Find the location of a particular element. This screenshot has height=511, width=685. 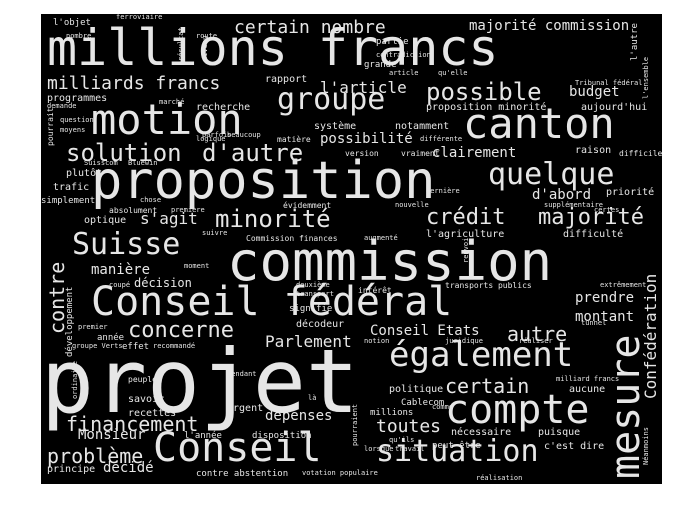

word-cloud-word: Confédération is located at coordinates (650, 336).